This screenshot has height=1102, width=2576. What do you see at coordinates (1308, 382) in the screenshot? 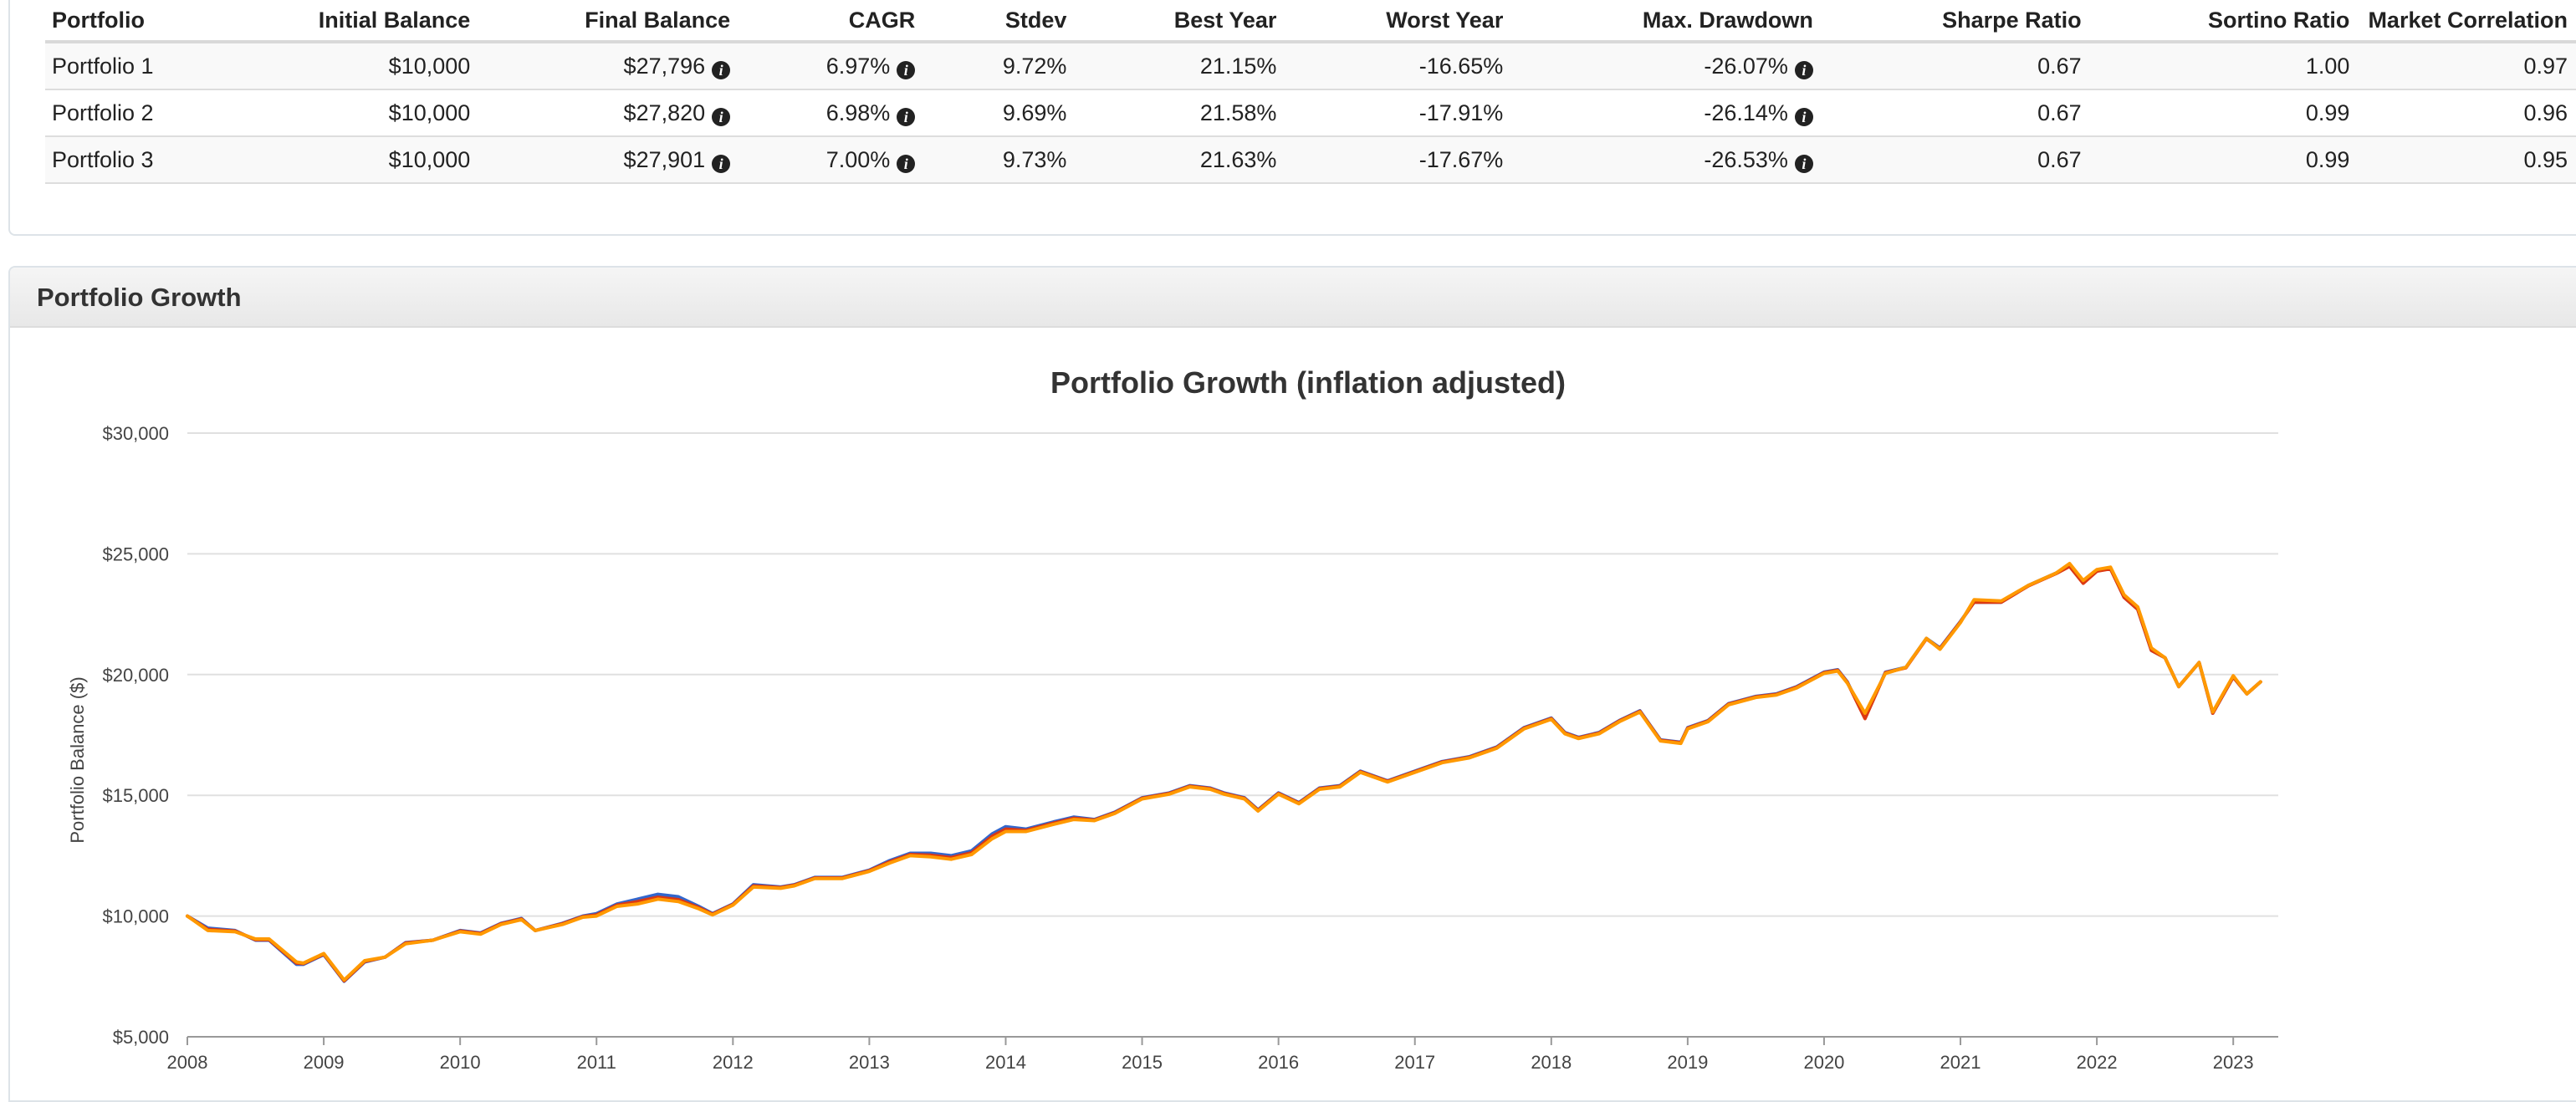
I see `chart-title: Portfolio Growth (inflation adjusted)` at bounding box center [1308, 382].